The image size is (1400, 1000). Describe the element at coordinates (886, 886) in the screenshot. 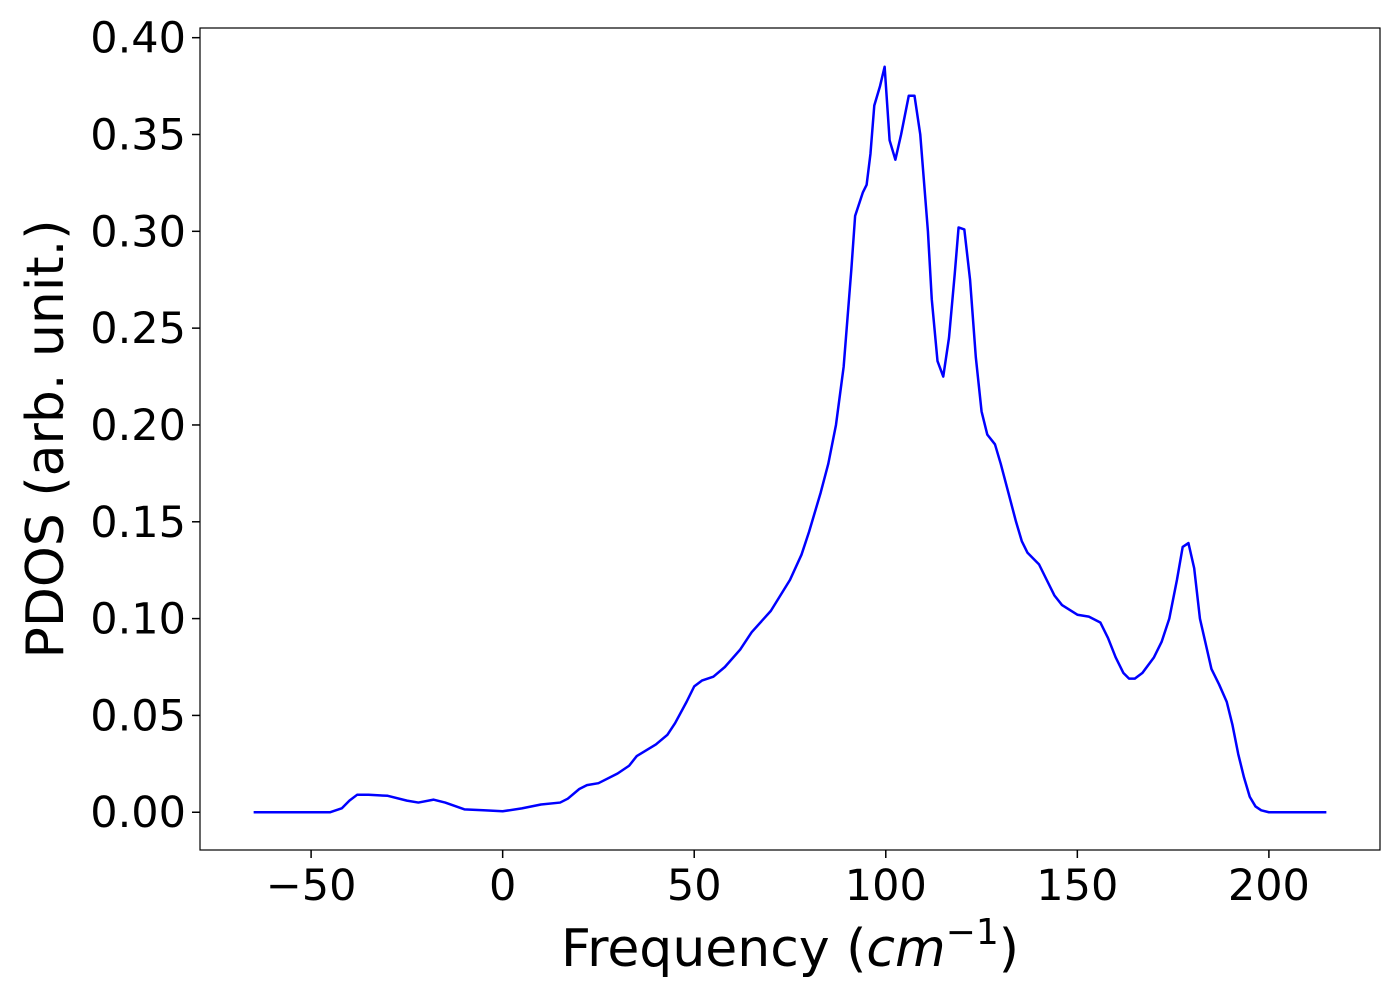

I see `x-tick-label: 100` at that location.